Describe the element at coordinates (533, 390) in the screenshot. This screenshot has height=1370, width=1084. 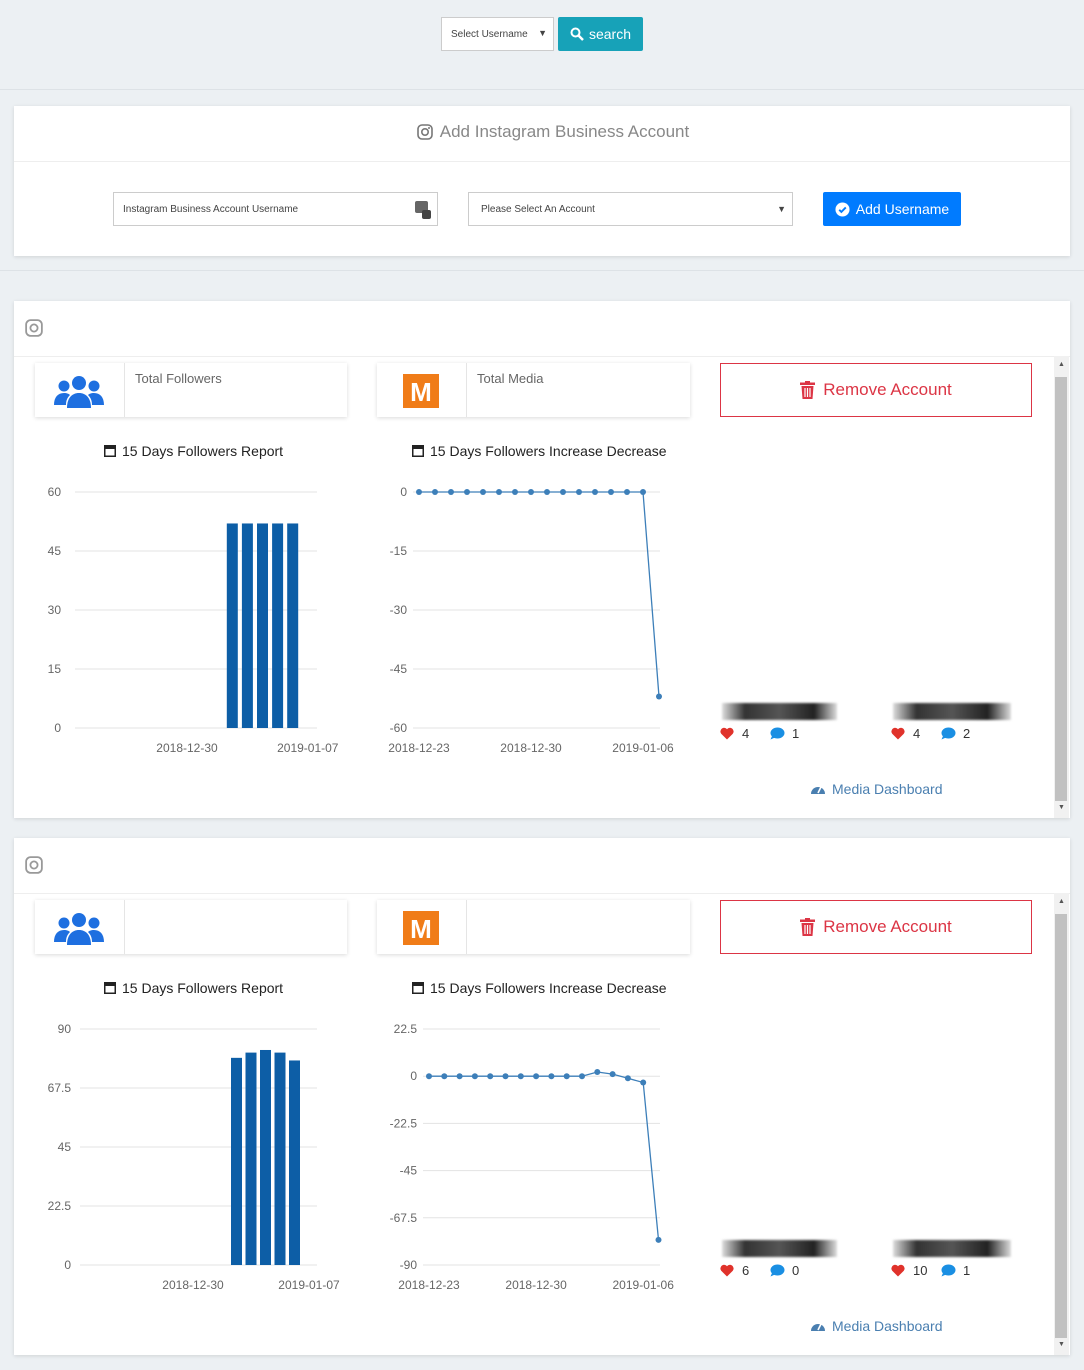
I see `media-box: M Total Media` at that location.